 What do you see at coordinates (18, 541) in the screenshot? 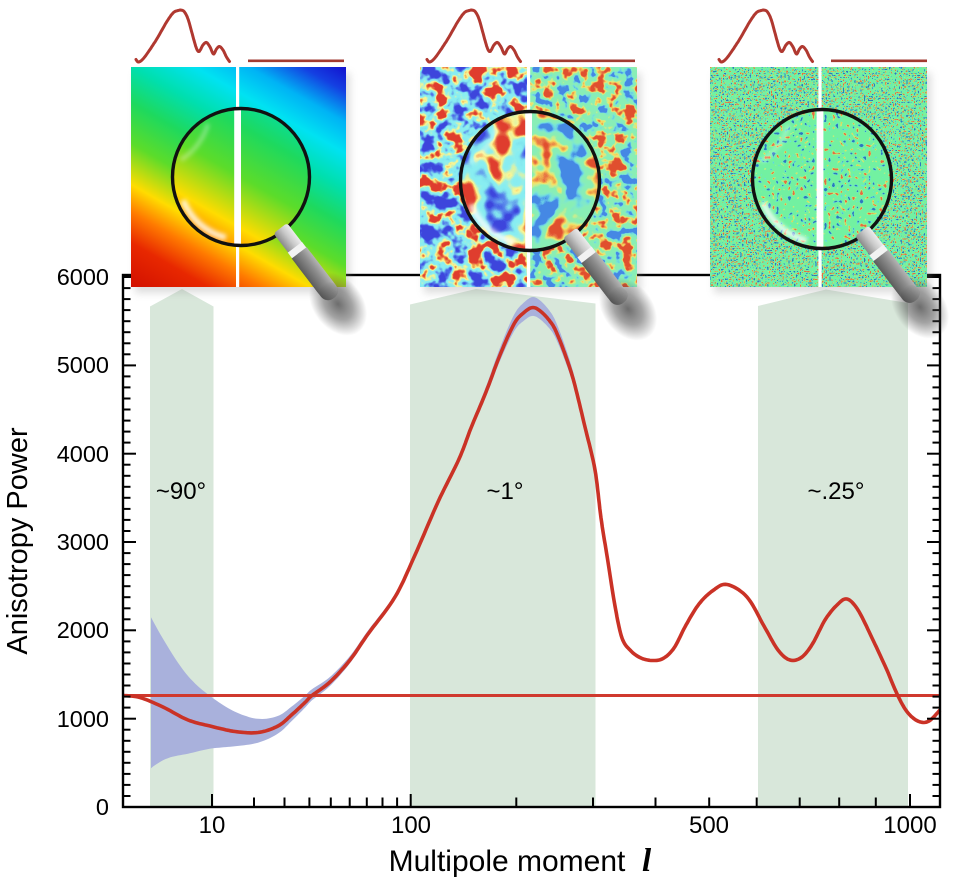
I see `svg-text: Anisotropy Power` at bounding box center [18, 541].